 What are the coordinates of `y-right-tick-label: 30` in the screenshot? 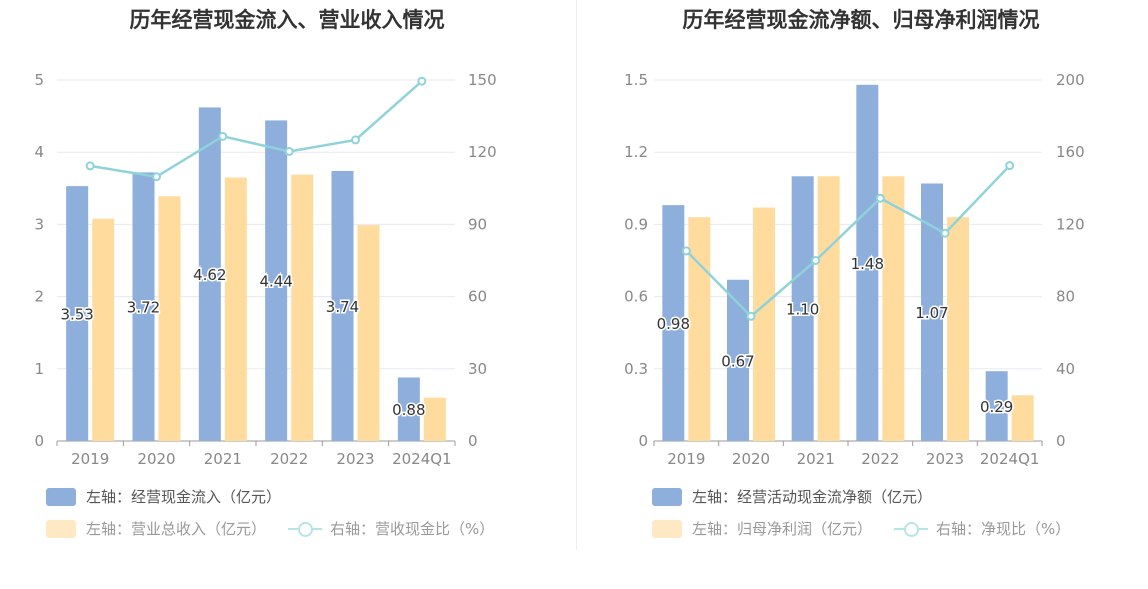 It's located at (477, 369).